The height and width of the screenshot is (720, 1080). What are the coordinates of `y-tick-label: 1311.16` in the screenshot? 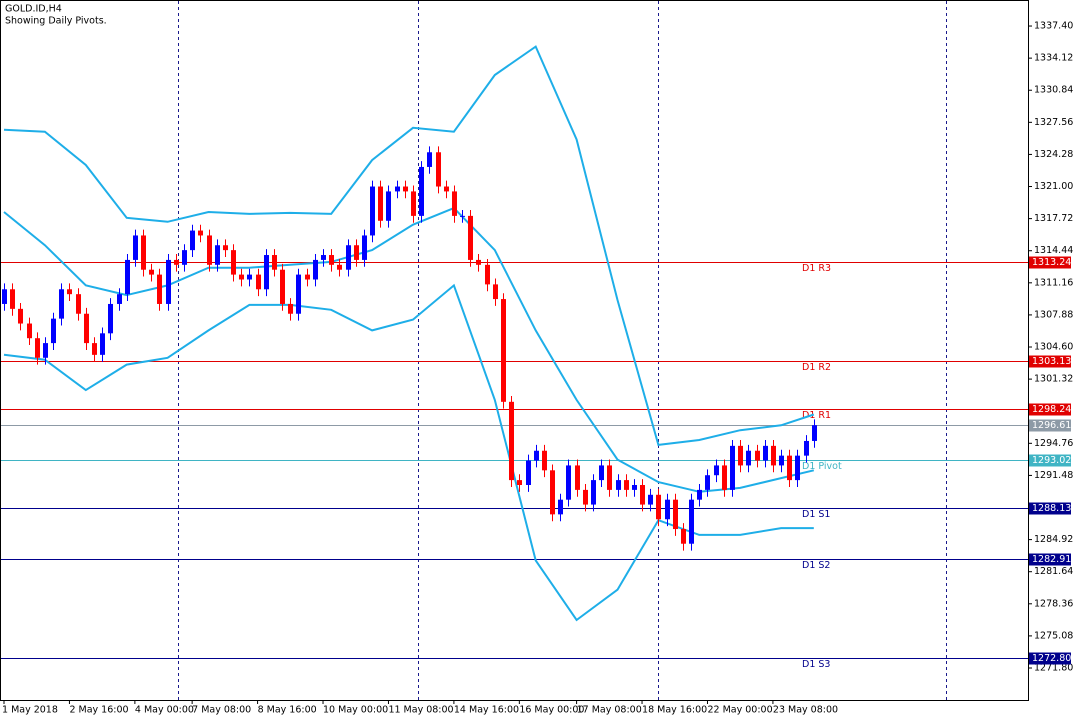 It's located at (1053, 282).